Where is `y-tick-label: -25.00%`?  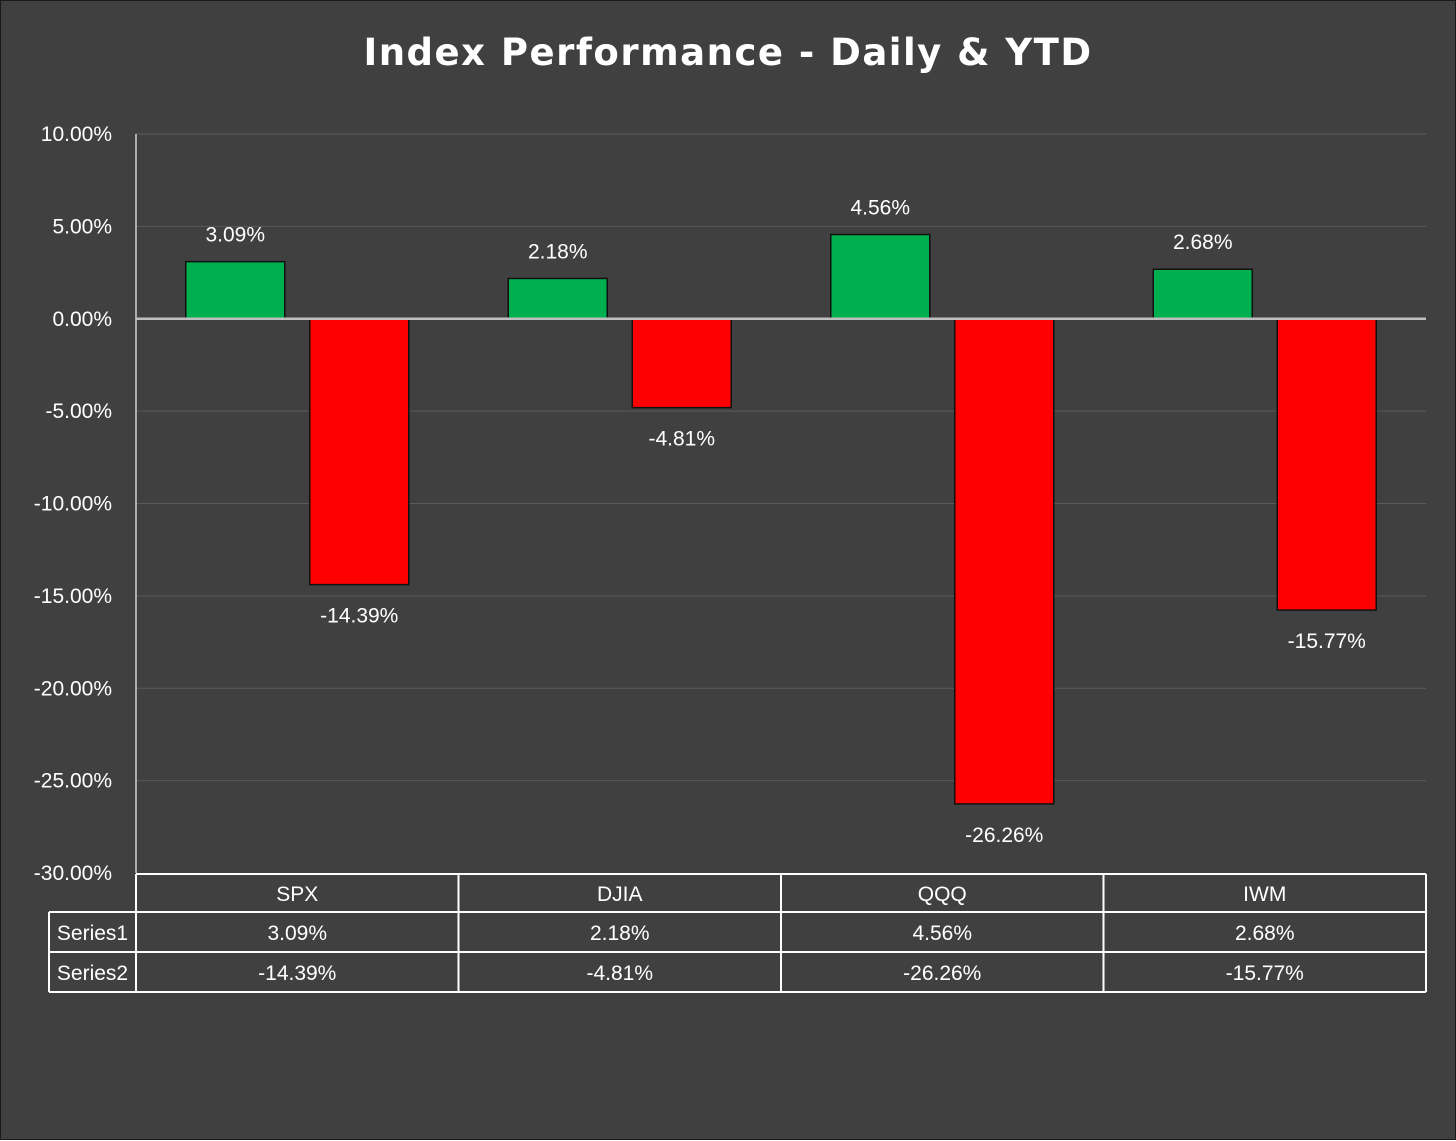 y-tick-label: -25.00% is located at coordinates (73, 781).